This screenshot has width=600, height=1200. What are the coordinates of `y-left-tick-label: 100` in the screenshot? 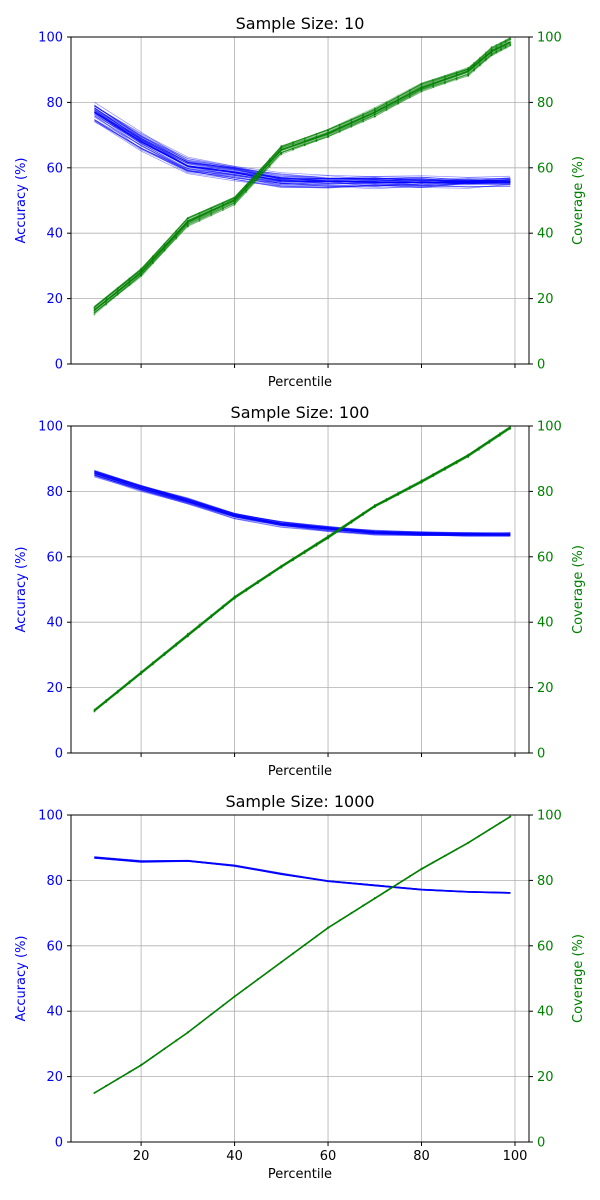 It's located at (50, 38).